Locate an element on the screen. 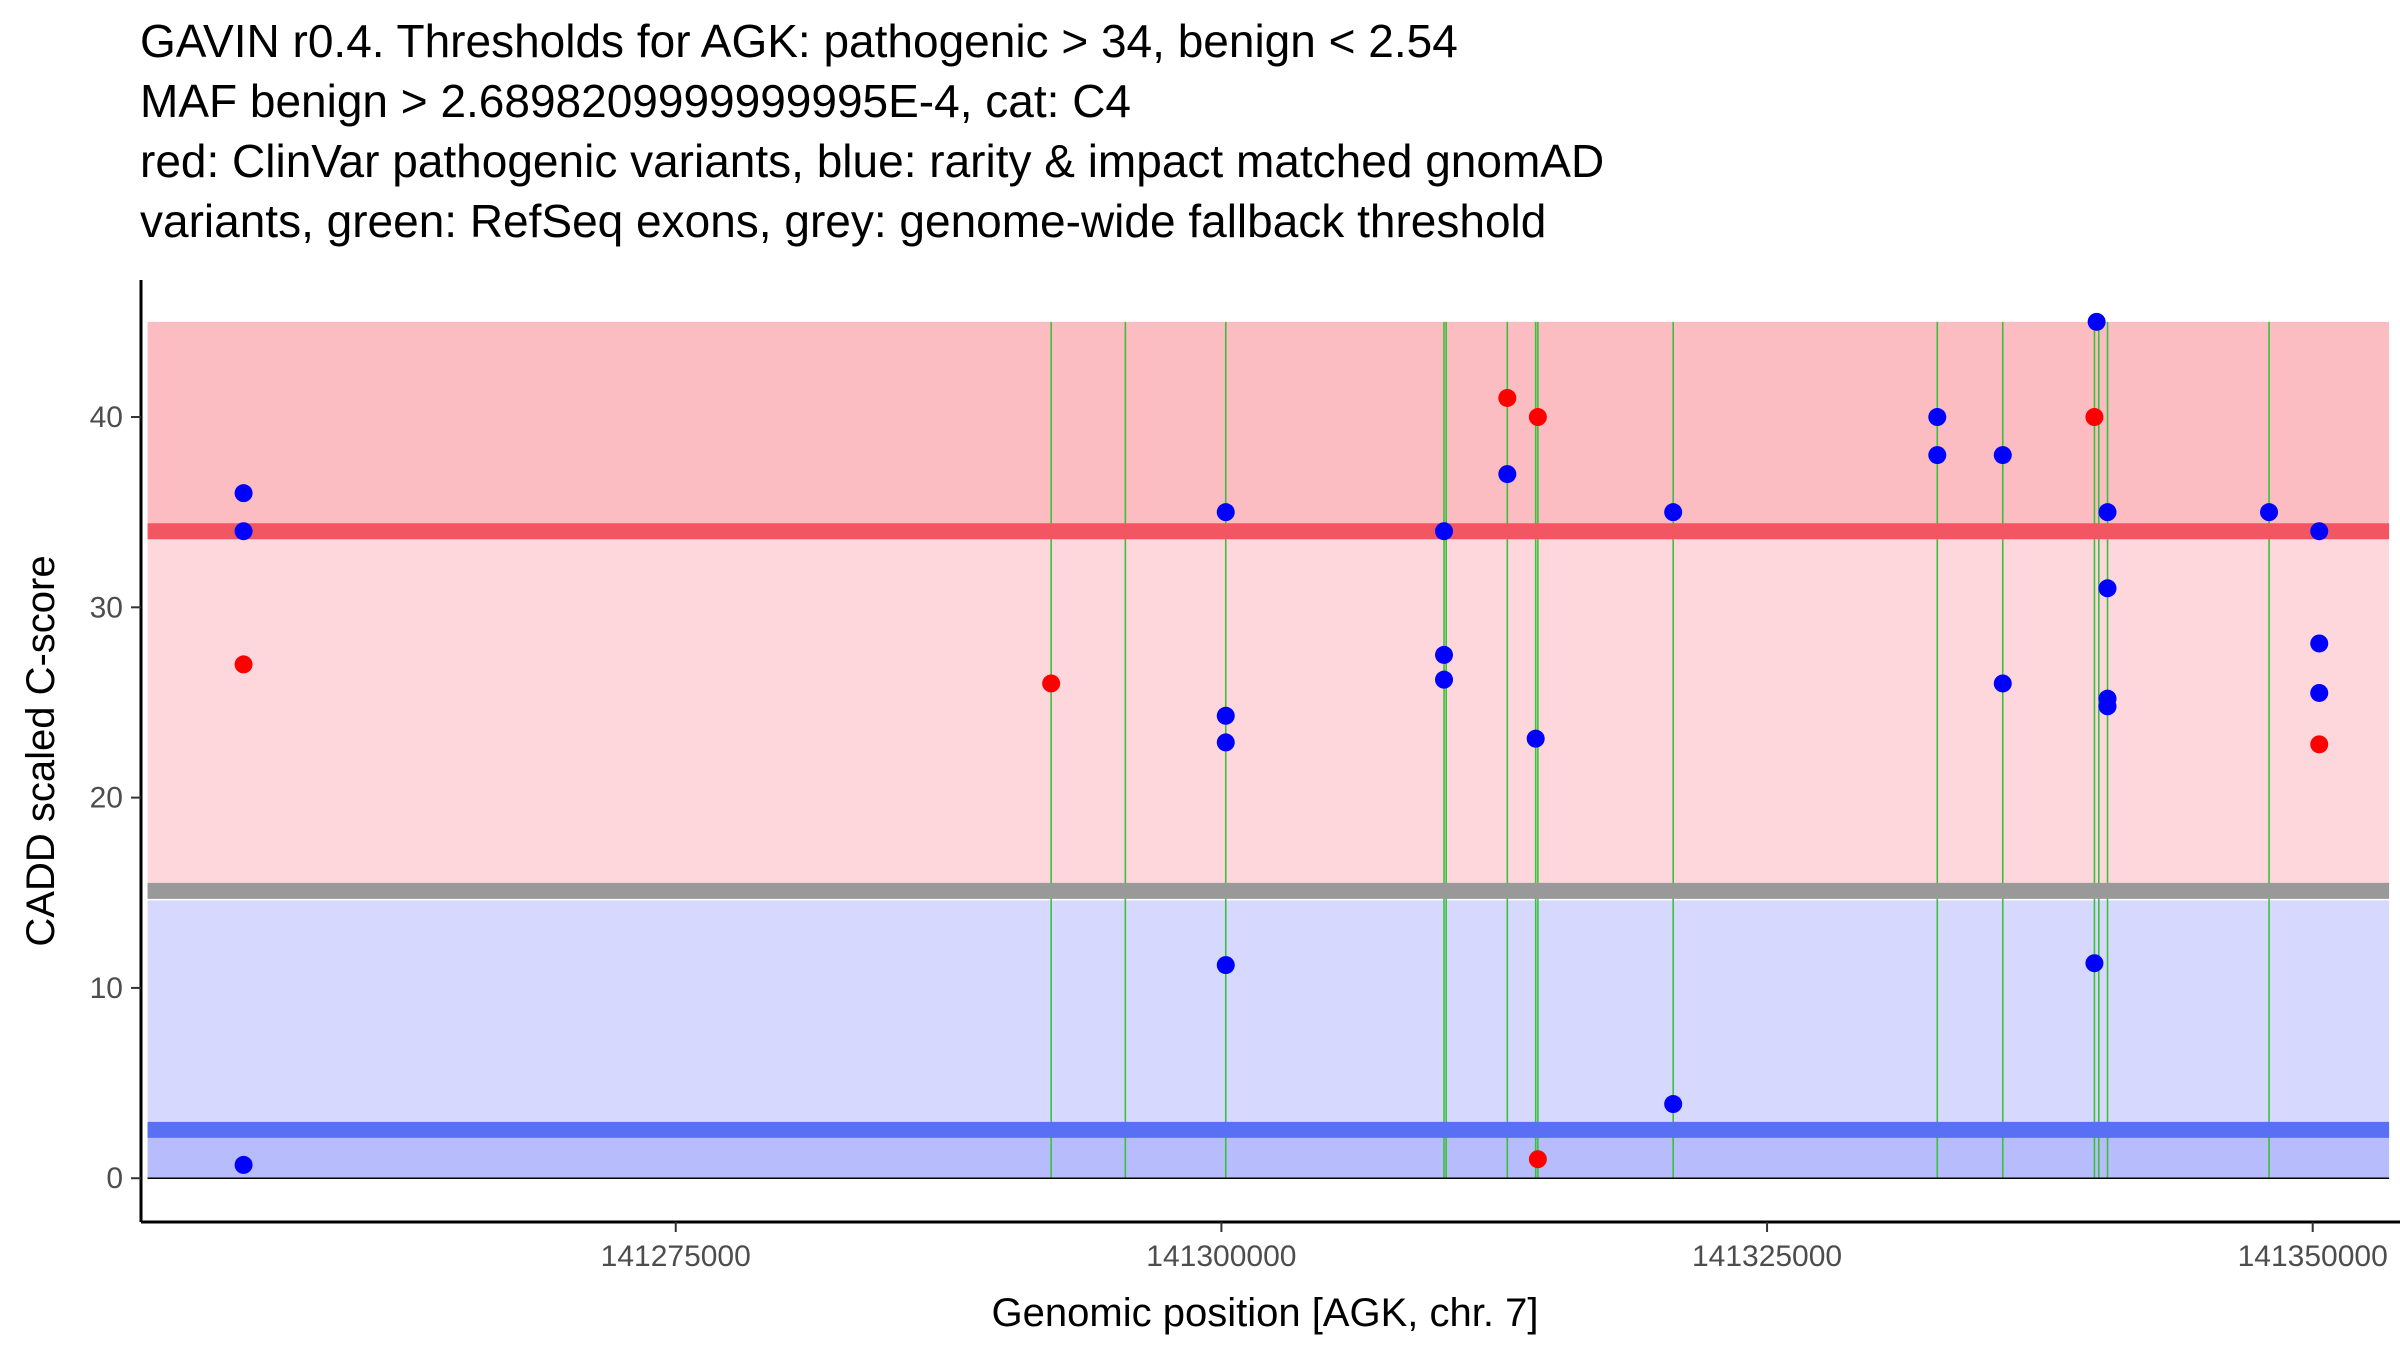  x-axis-ticks: 141275000 141300000 141325000 141350000 is located at coordinates (1494, 1247).